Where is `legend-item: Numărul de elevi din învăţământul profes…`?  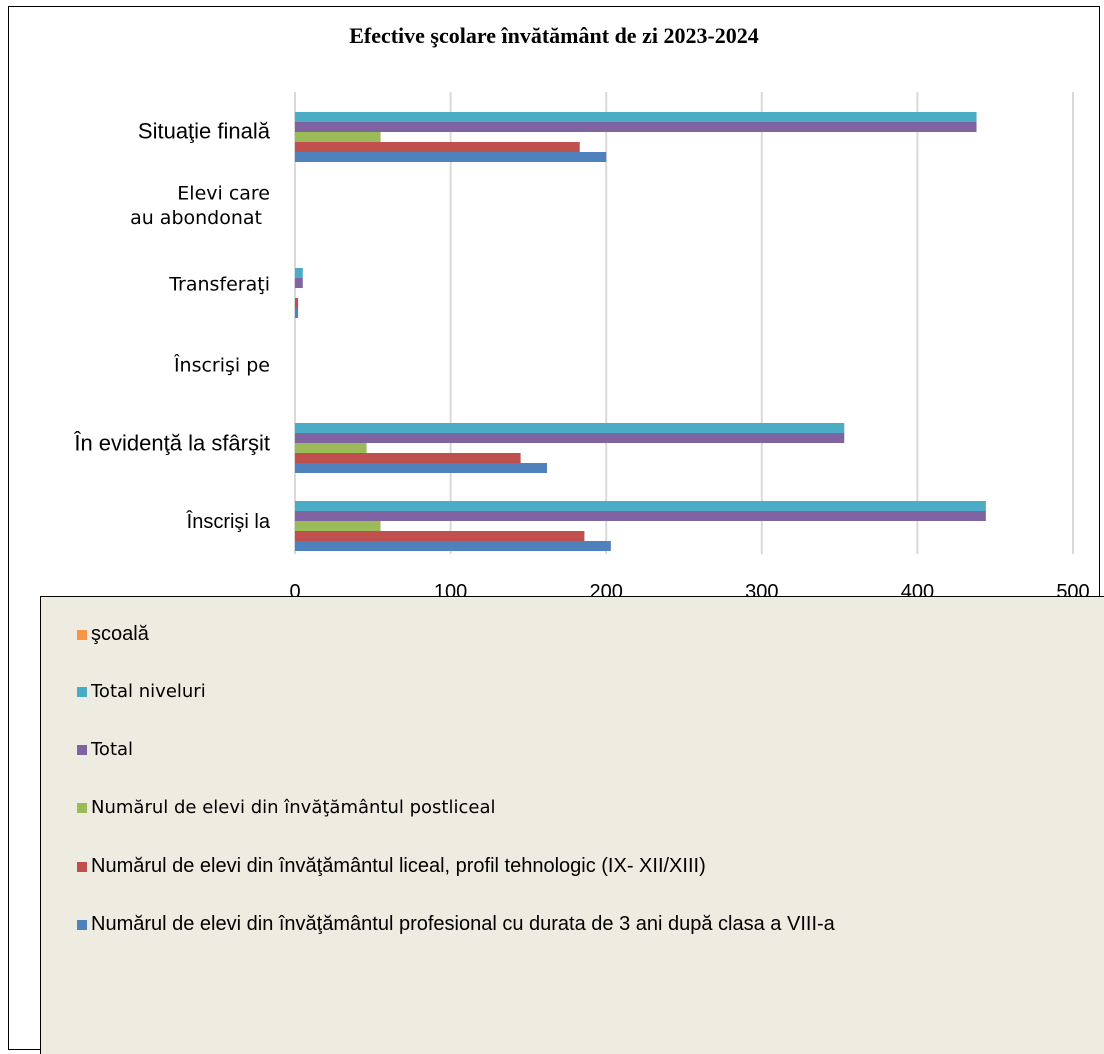 legend-item: Numărul de elevi din învăţământul profes… is located at coordinates (456, 924).